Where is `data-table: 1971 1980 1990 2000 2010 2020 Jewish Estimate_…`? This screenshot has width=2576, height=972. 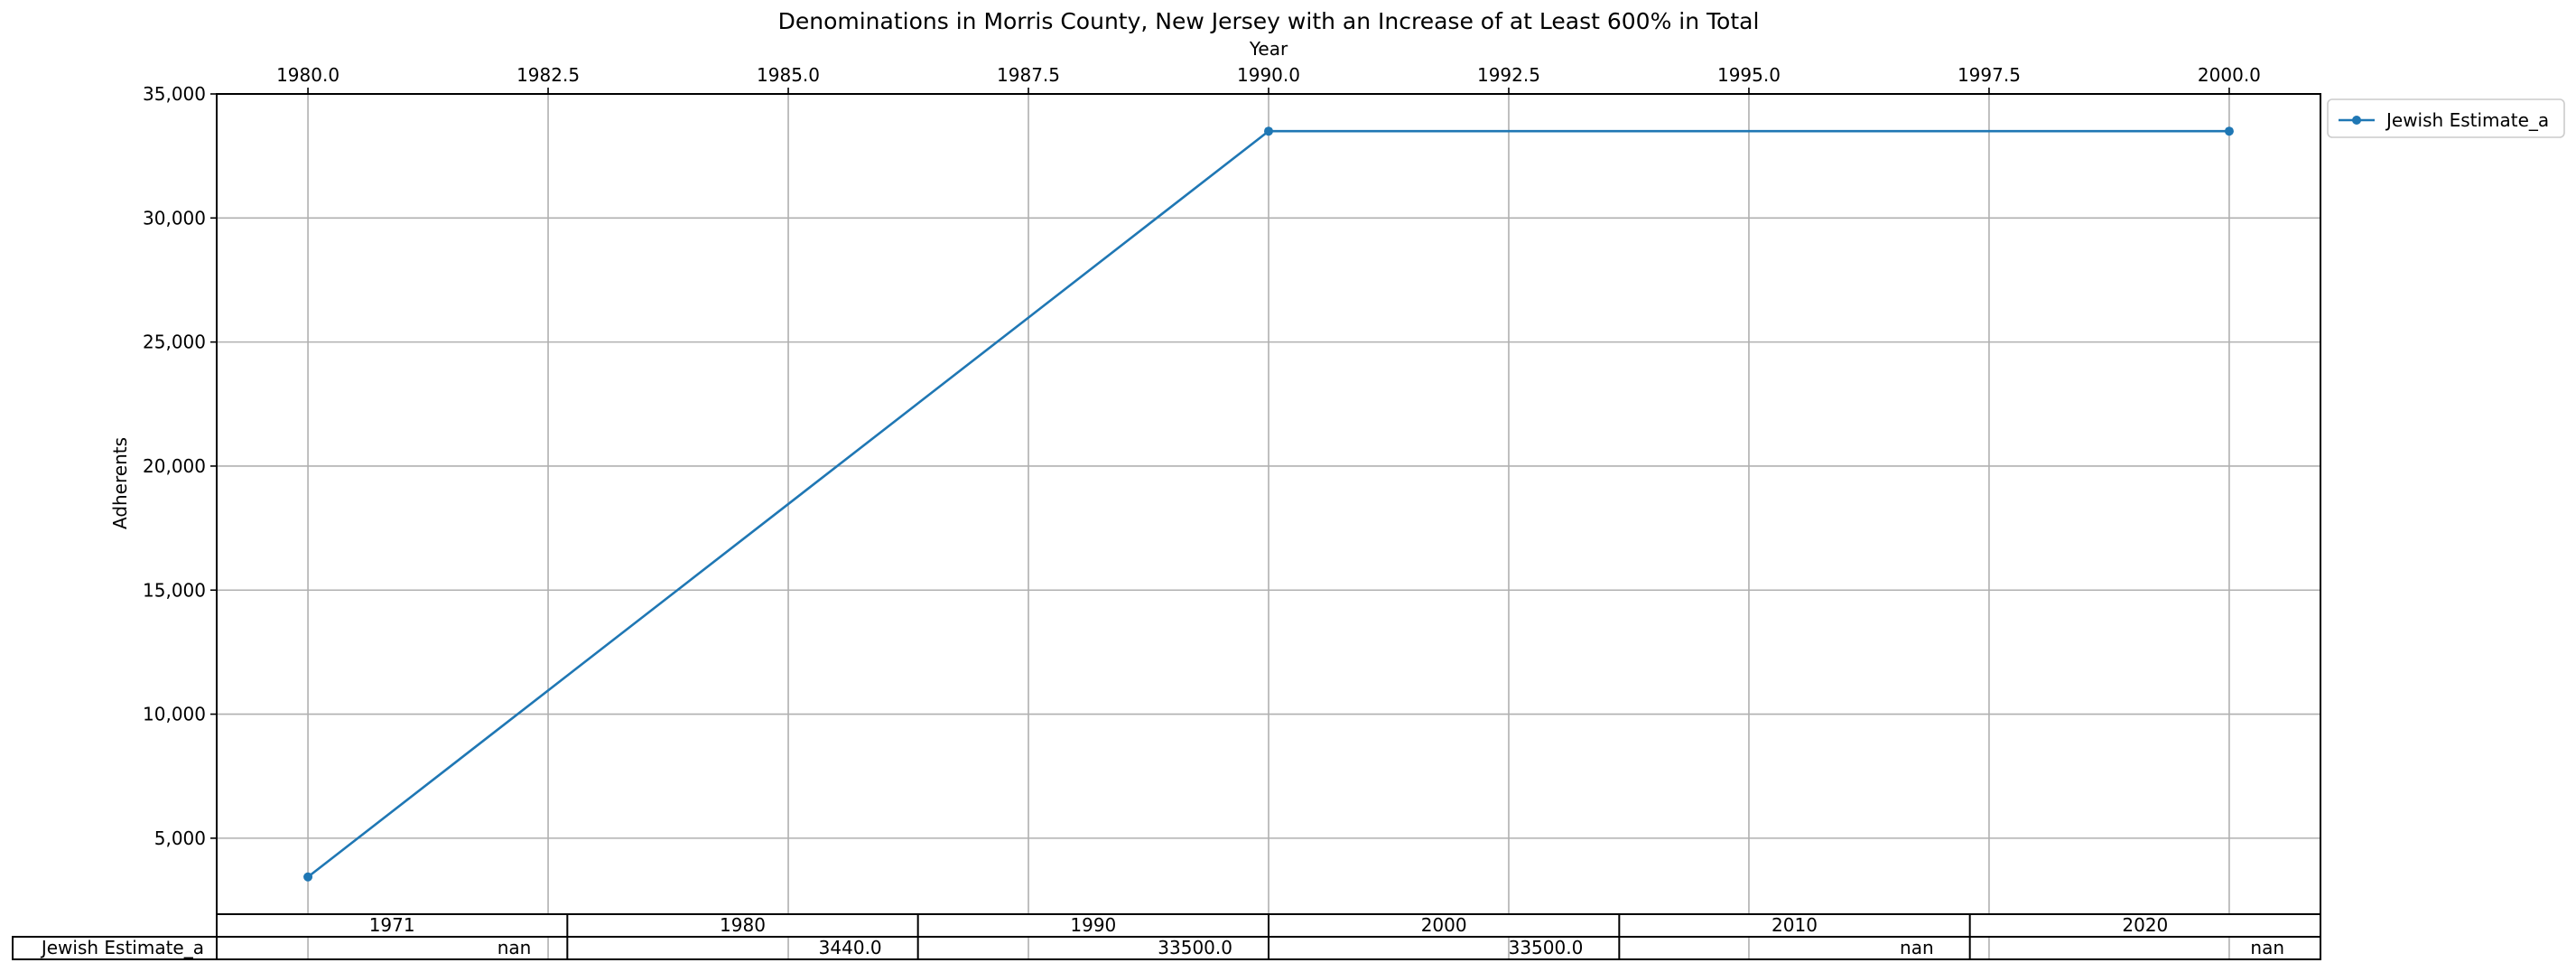
data-table: 1971 1980 1990 2000 2010 2020 Jewish Estimate_… is located at coordinates (1166, 936).